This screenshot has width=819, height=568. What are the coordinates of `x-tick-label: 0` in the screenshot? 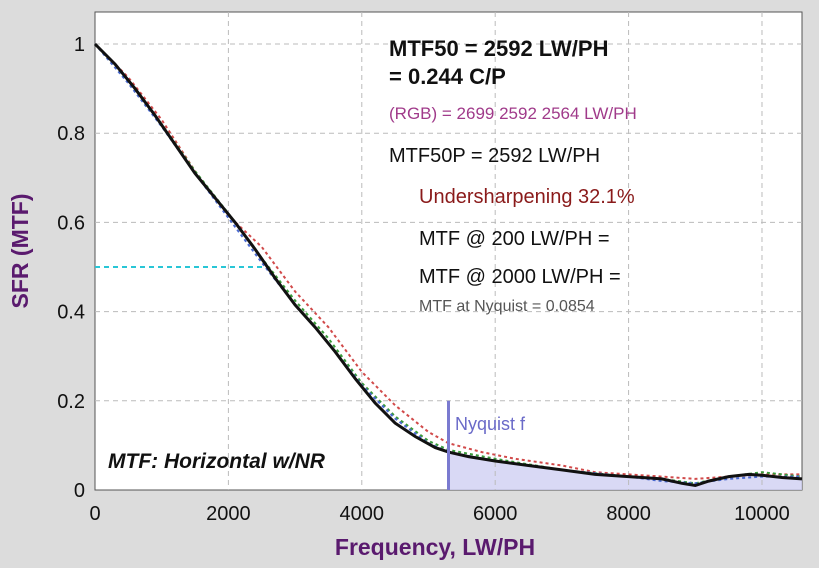 It's located at (94, 514).